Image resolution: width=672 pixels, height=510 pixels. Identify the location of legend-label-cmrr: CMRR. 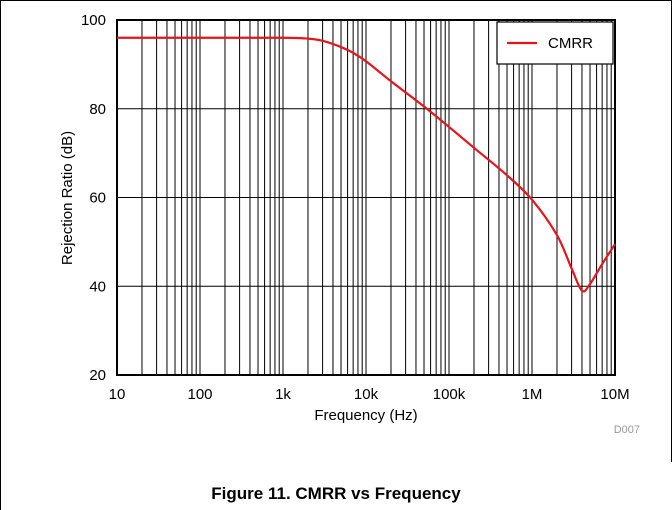
(570, 43).